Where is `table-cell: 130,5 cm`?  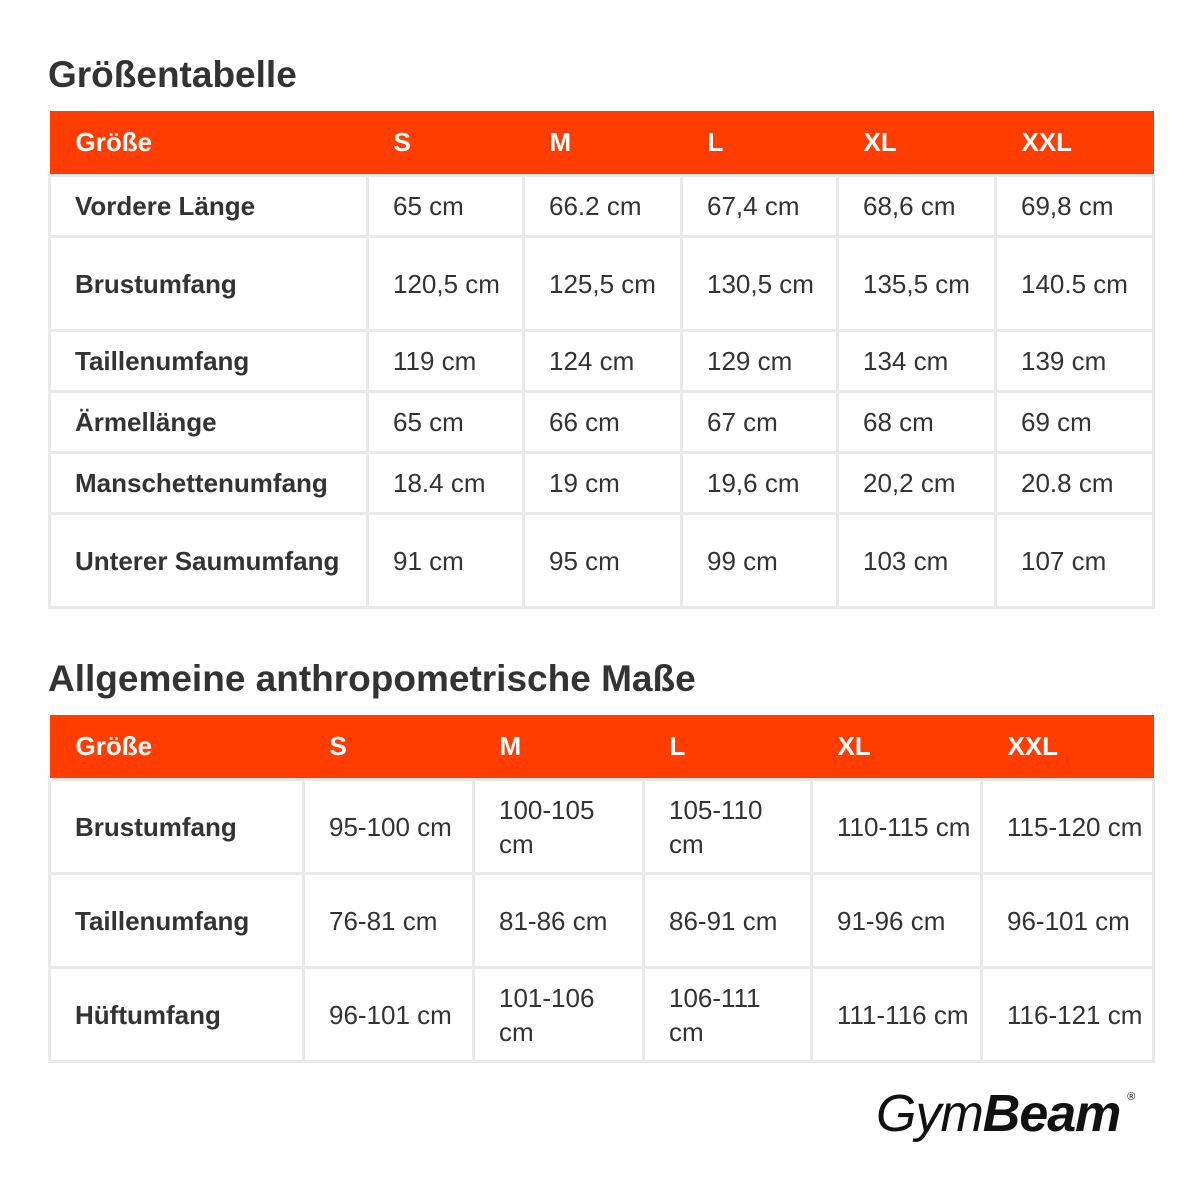
table-cell: 130,5 cm is located at coordinates (759, 283).